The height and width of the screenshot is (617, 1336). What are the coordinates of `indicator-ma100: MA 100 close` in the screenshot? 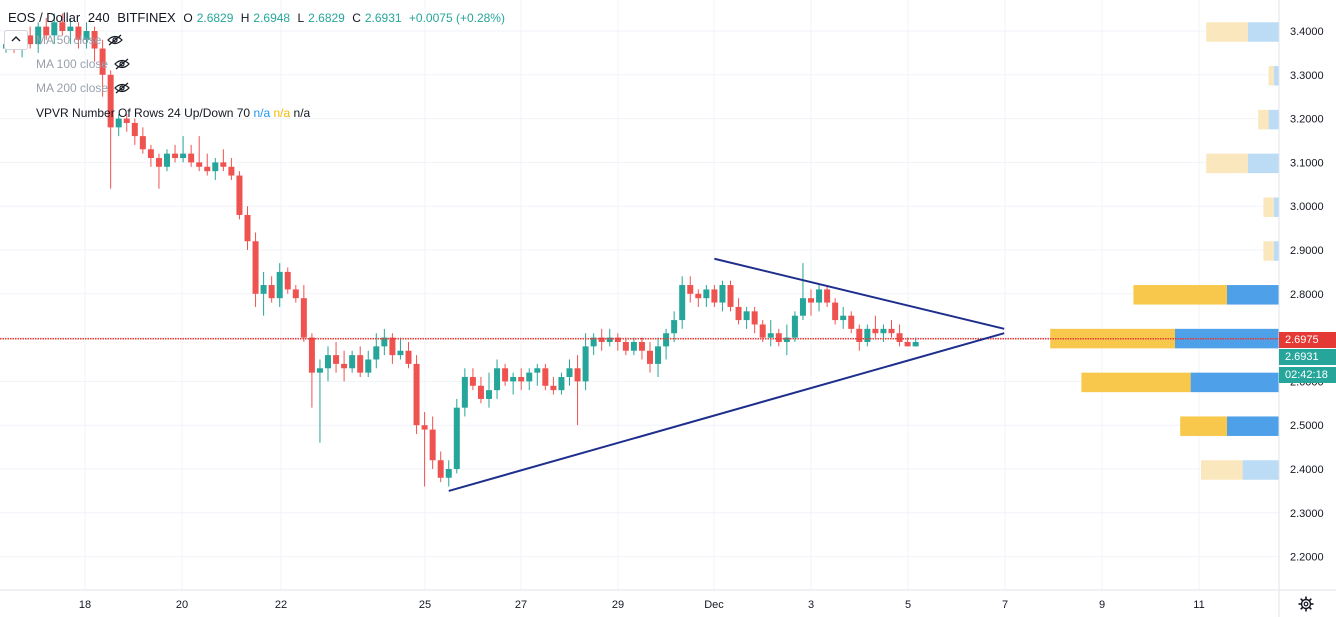 It's located at (83, 64).